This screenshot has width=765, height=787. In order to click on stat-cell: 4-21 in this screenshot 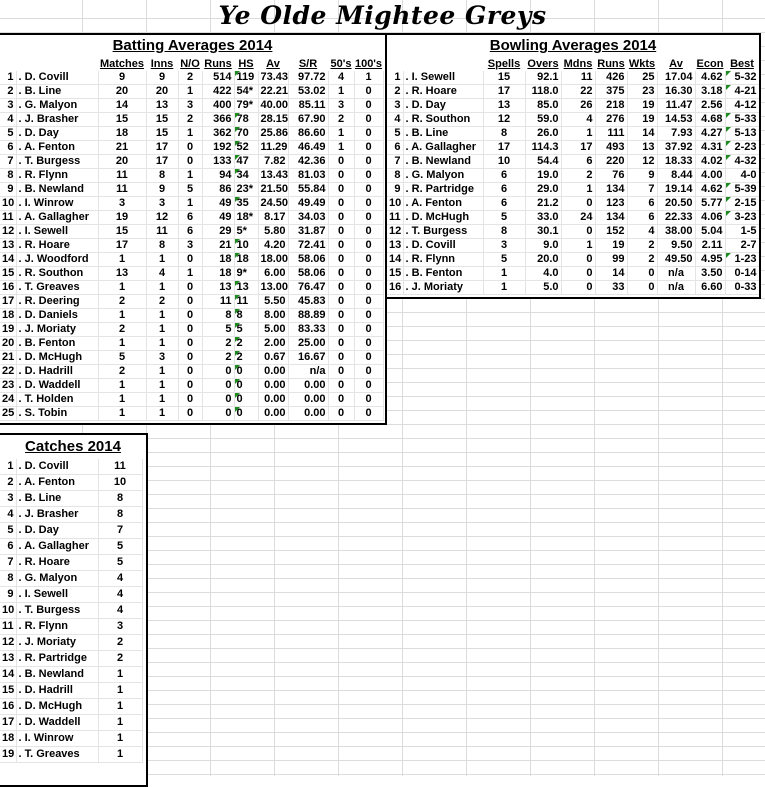, I will do `click(742, 91)`.